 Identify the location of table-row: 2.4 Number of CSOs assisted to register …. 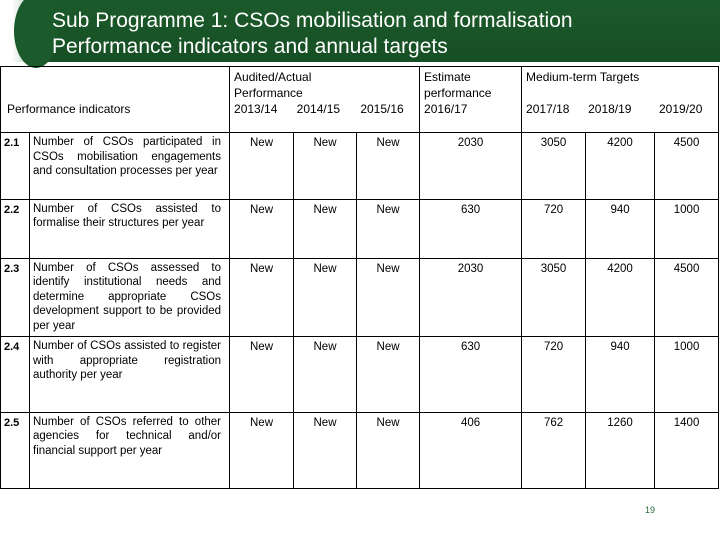
(360, 374).